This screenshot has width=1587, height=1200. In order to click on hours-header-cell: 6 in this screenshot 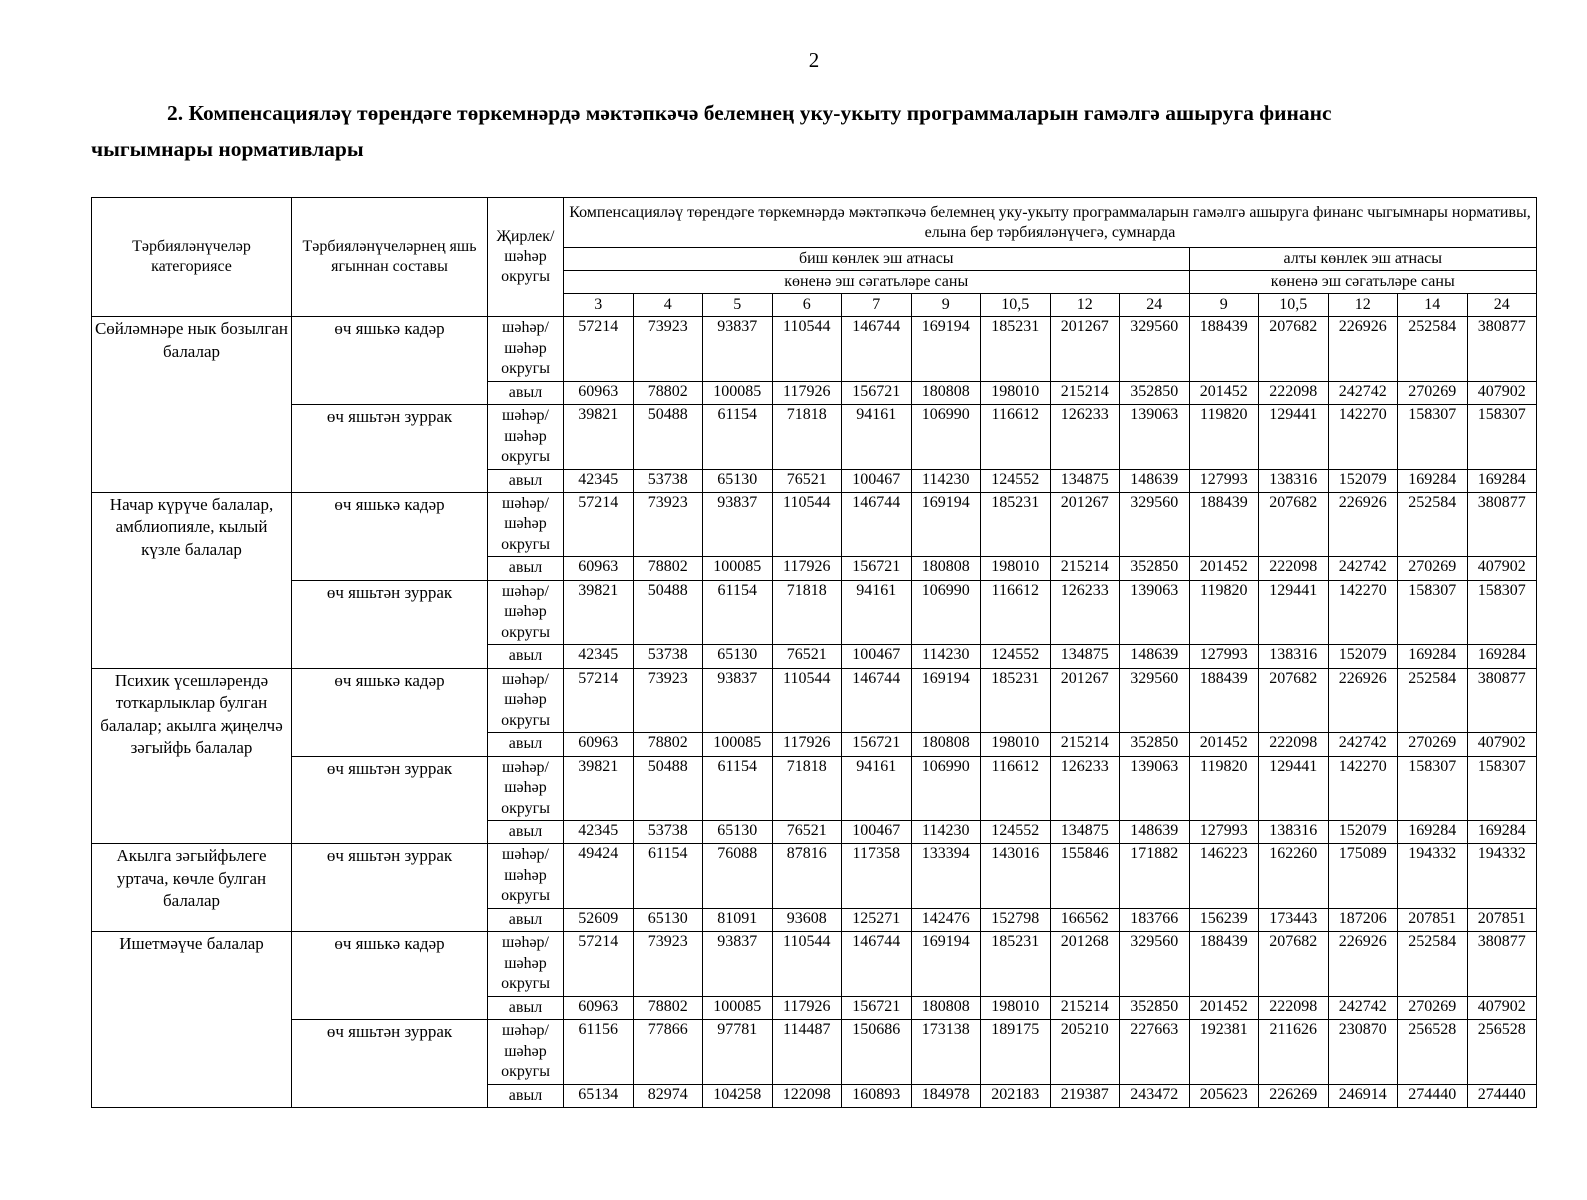, I will do `click(806, 305)`.